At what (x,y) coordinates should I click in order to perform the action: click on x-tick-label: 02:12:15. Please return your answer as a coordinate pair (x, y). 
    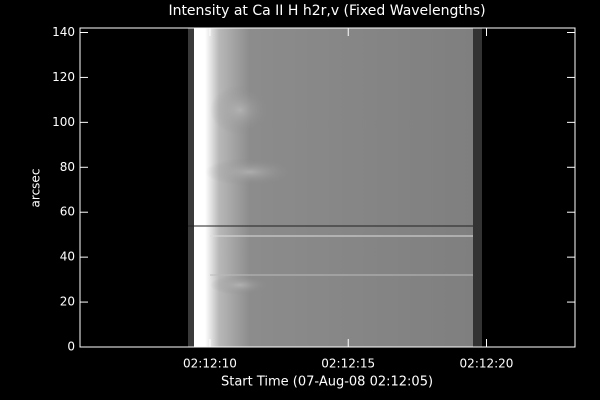
    Looking at the image, I should click on (348, 364).